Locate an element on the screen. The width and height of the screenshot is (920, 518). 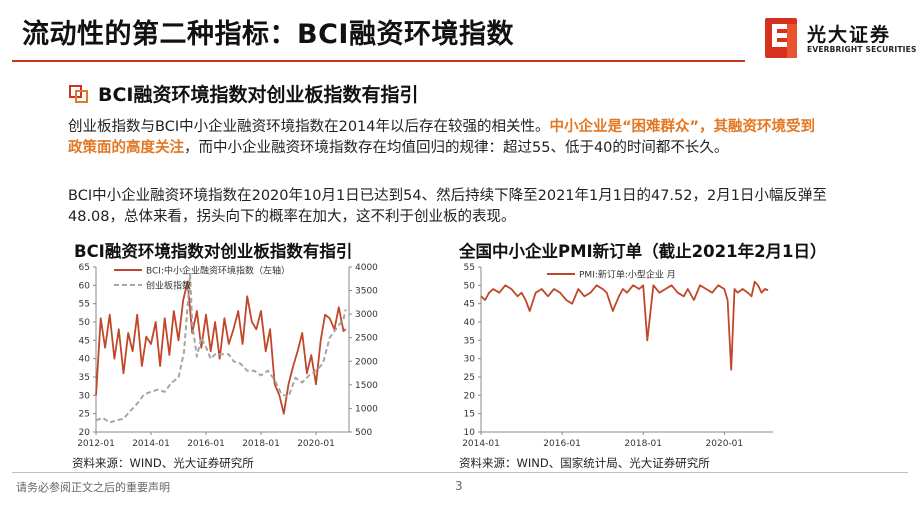
y-right-tick-label: 1500 is located at coordinates (366, 386).